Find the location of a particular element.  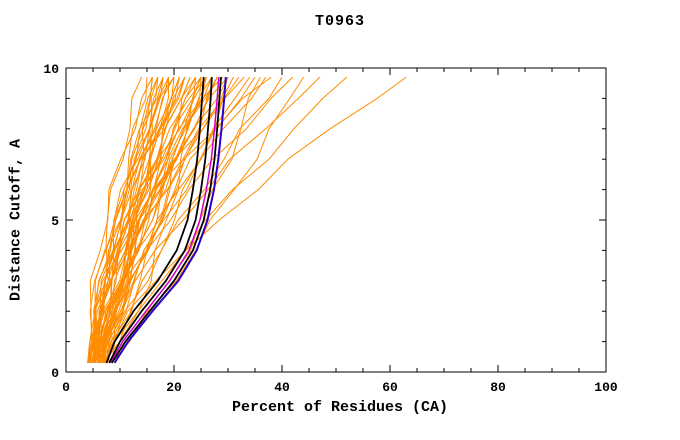

model-black-mid-curve is located at coordinates (160, 220).